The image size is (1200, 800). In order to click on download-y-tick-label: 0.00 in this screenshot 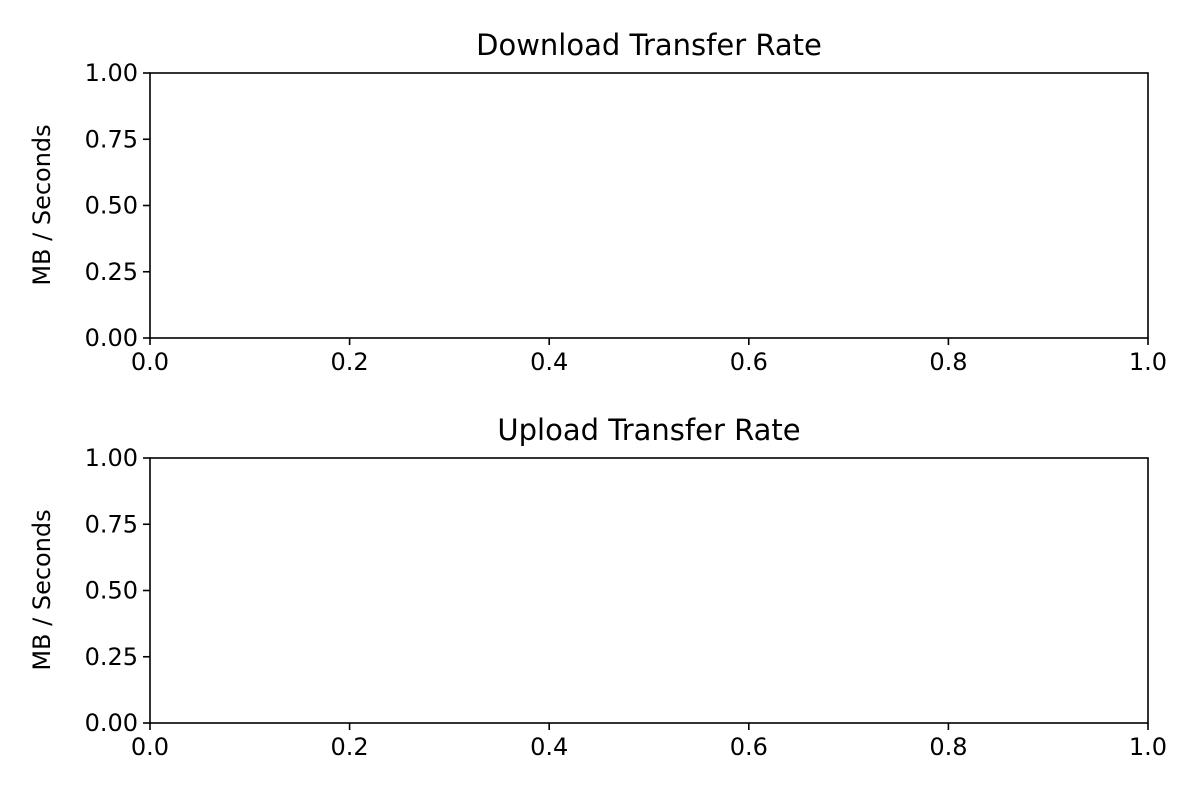, I will do `click(111, 338)`.